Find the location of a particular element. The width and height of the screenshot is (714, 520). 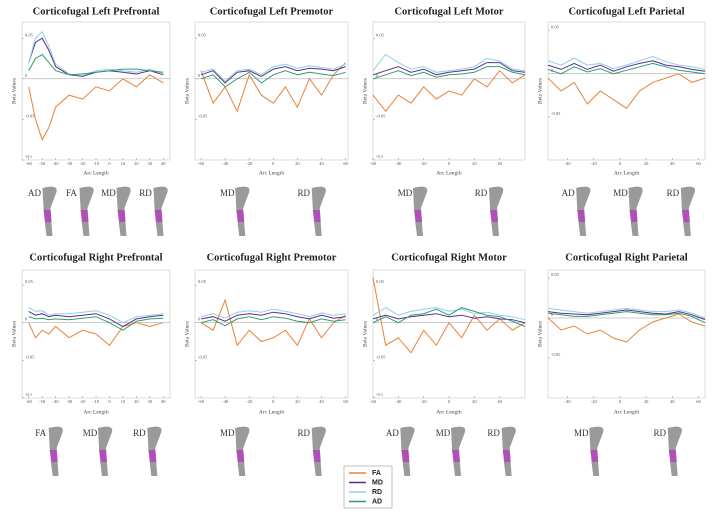

chart-title: Corticofugal Right Parietal is located at coordinates (626, 257).